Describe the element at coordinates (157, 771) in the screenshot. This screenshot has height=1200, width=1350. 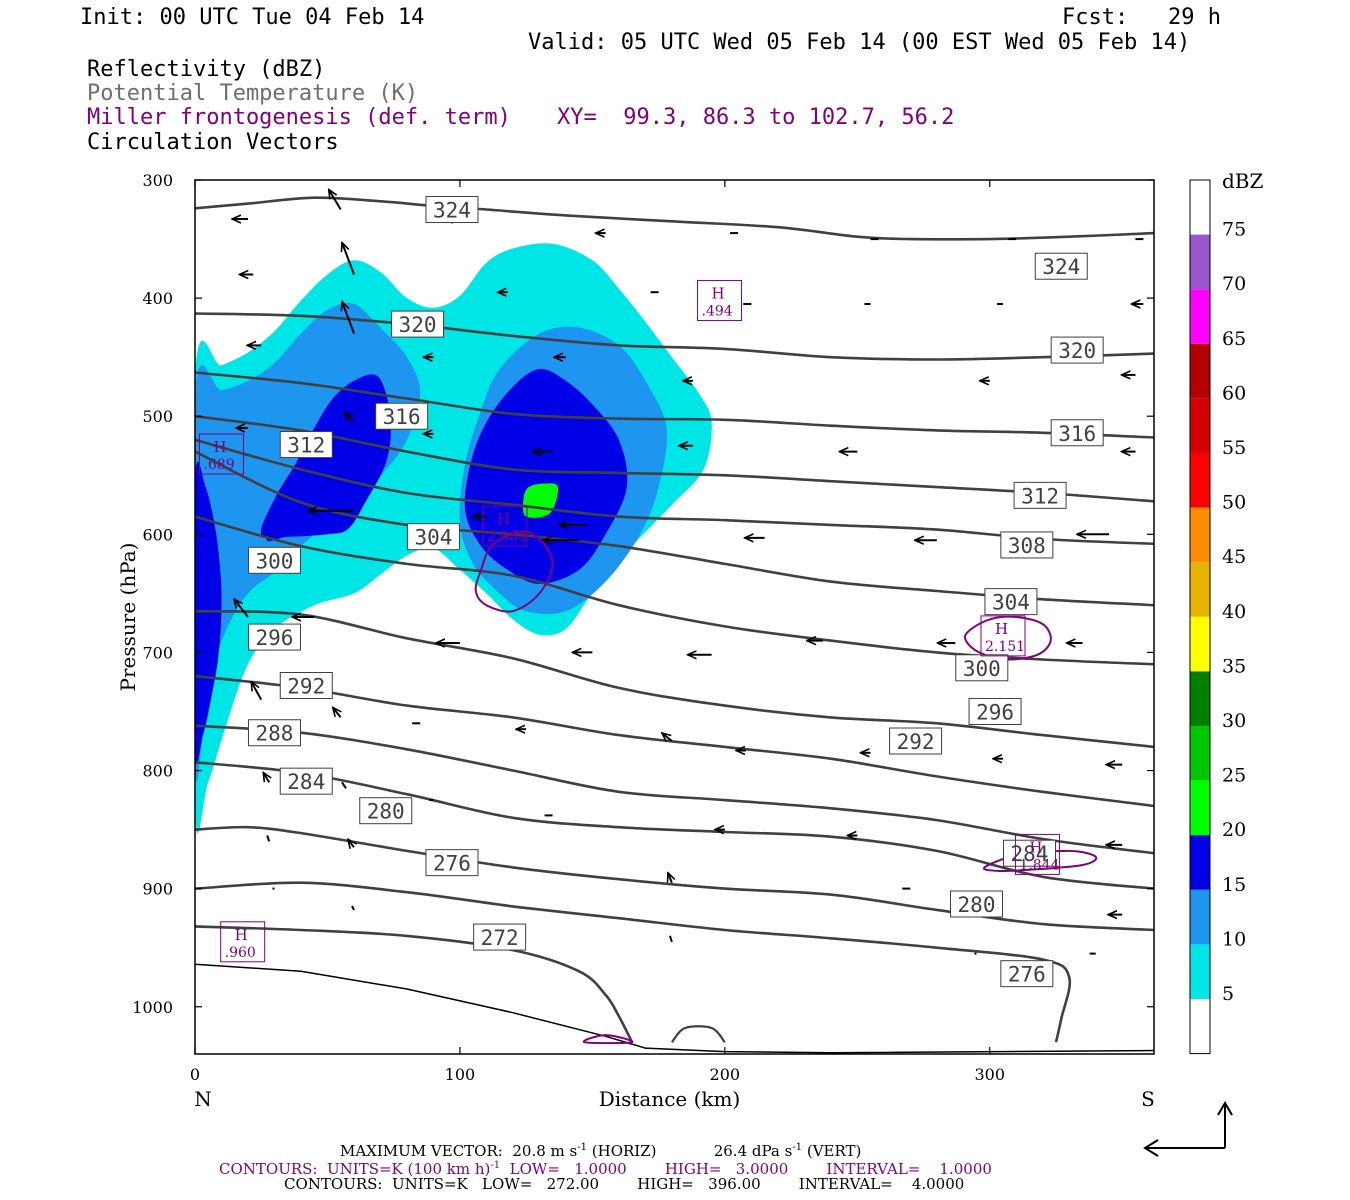
I see `y-tick-label: 800` at that location.